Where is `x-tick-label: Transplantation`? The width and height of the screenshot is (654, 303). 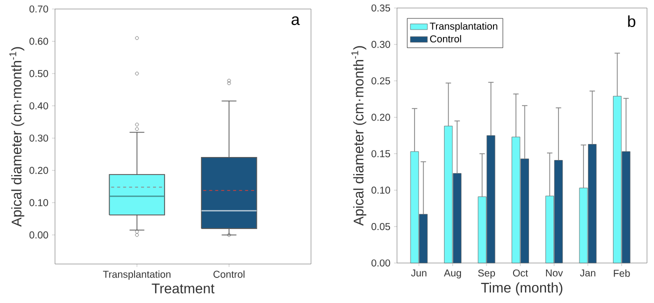 x-tick-label: Transplantation is located at coordinates (136, 275).